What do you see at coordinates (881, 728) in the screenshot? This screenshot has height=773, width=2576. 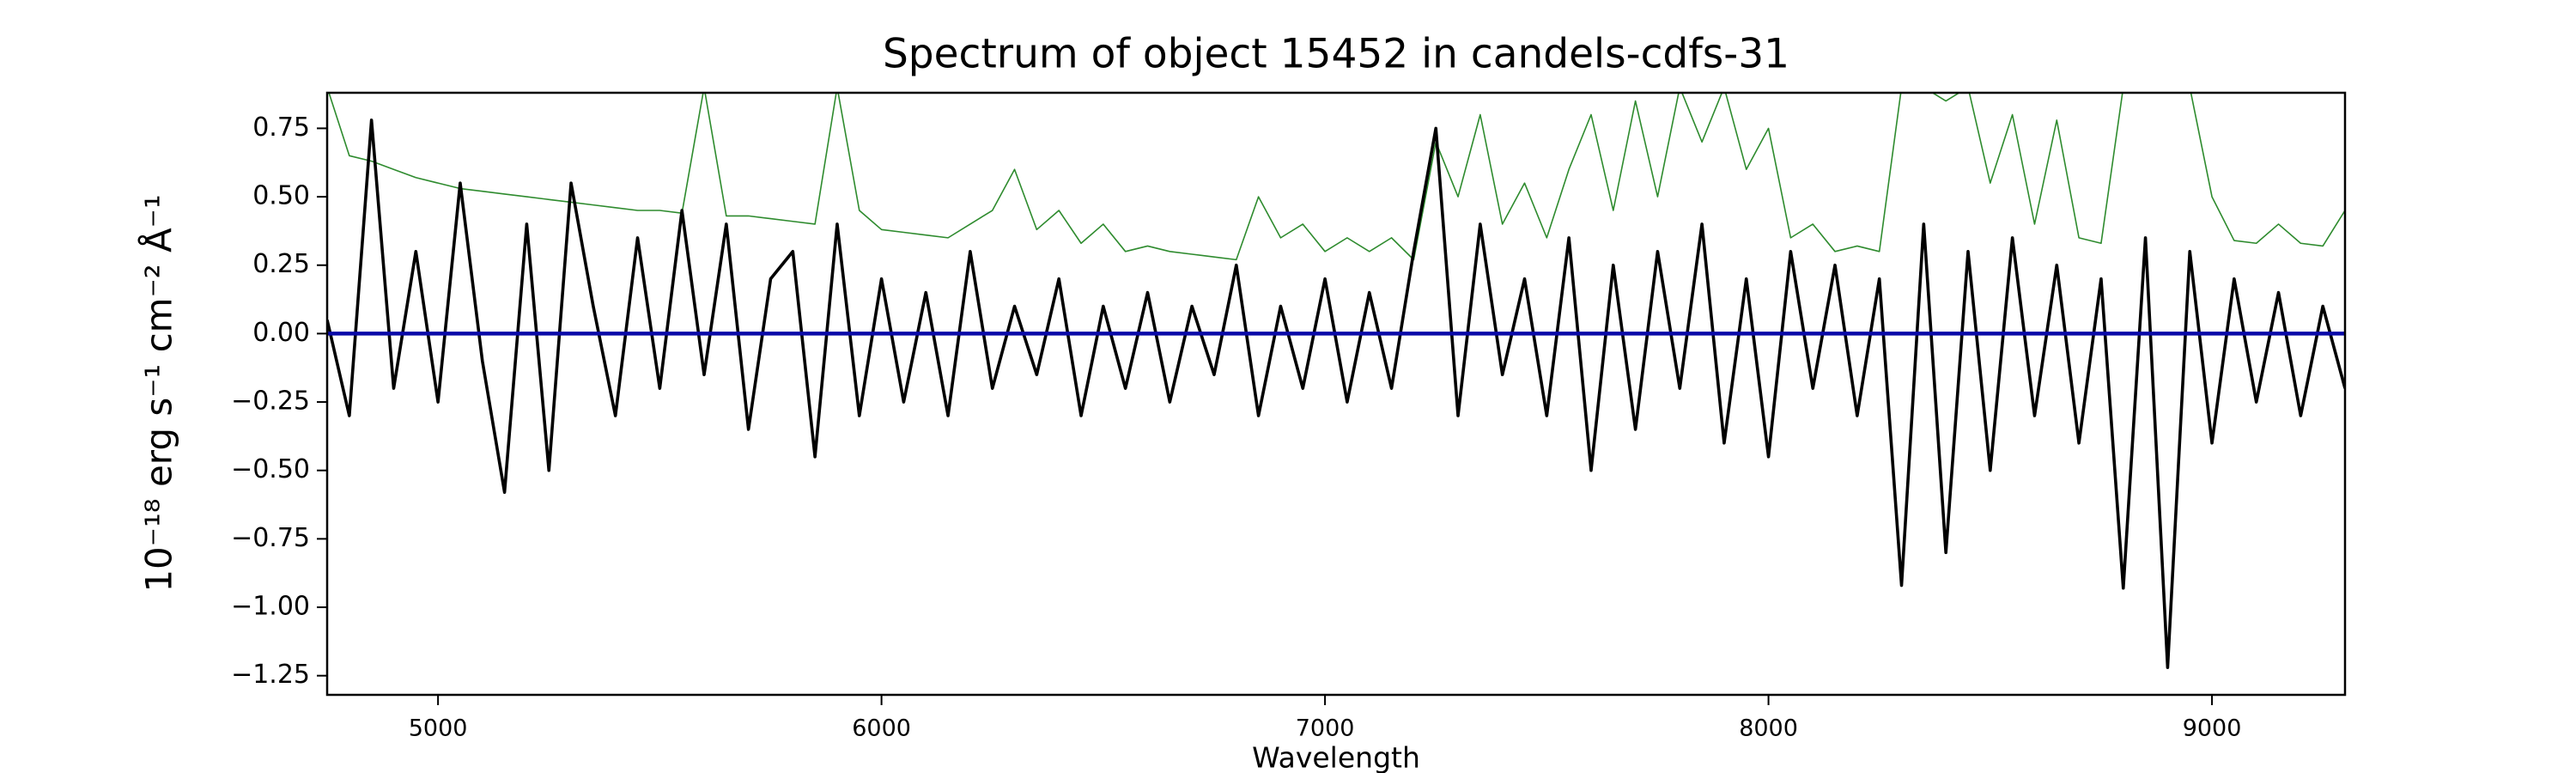 I see `x-tick-label: 6000` at bounding box center [881, 728].